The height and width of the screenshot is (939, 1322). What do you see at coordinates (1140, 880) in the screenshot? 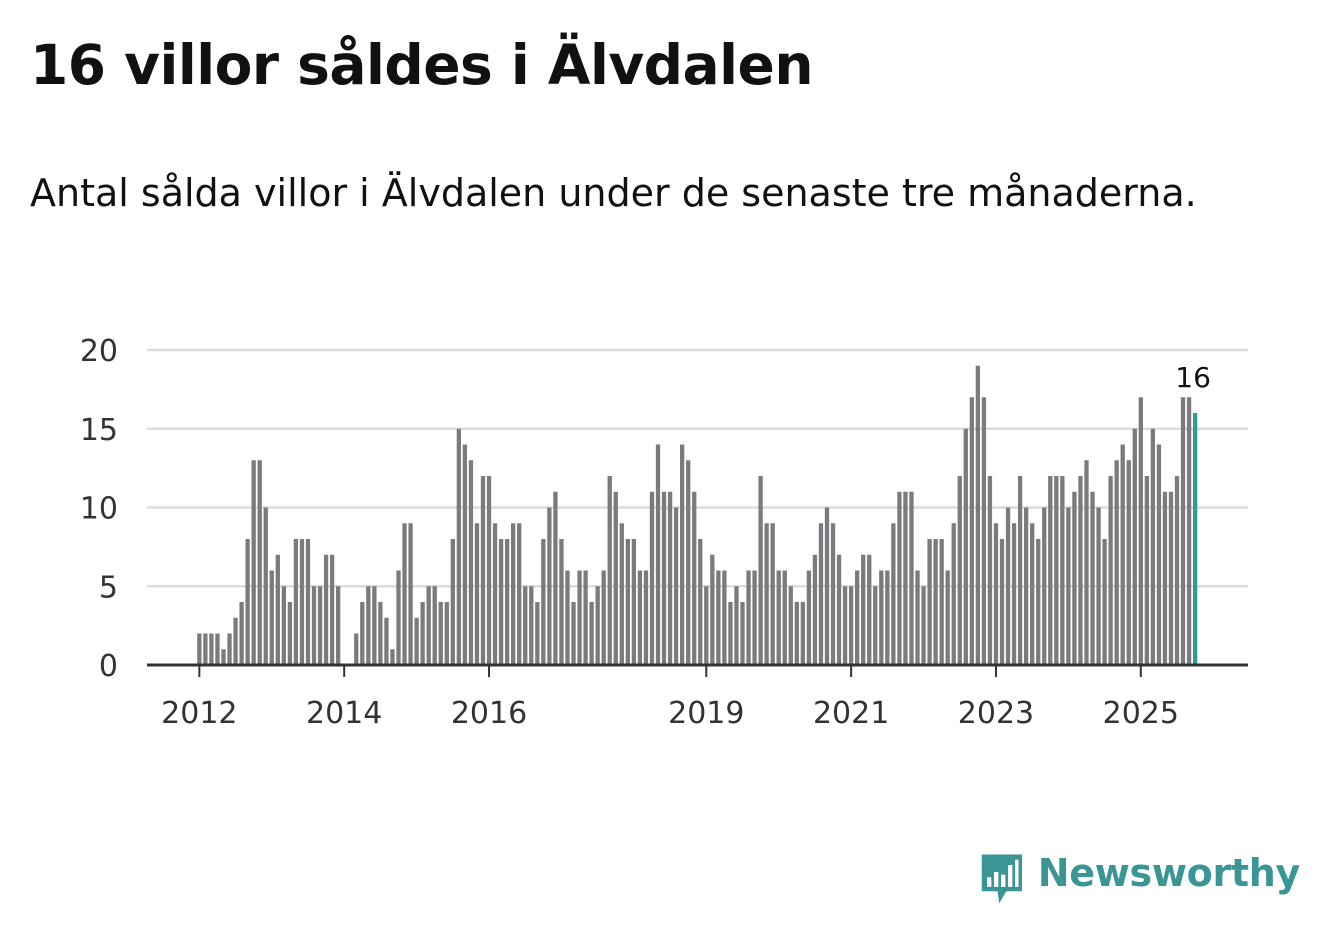
I see `newsworthy-logo: Newsworthy` at bounding box center [1140, 880].